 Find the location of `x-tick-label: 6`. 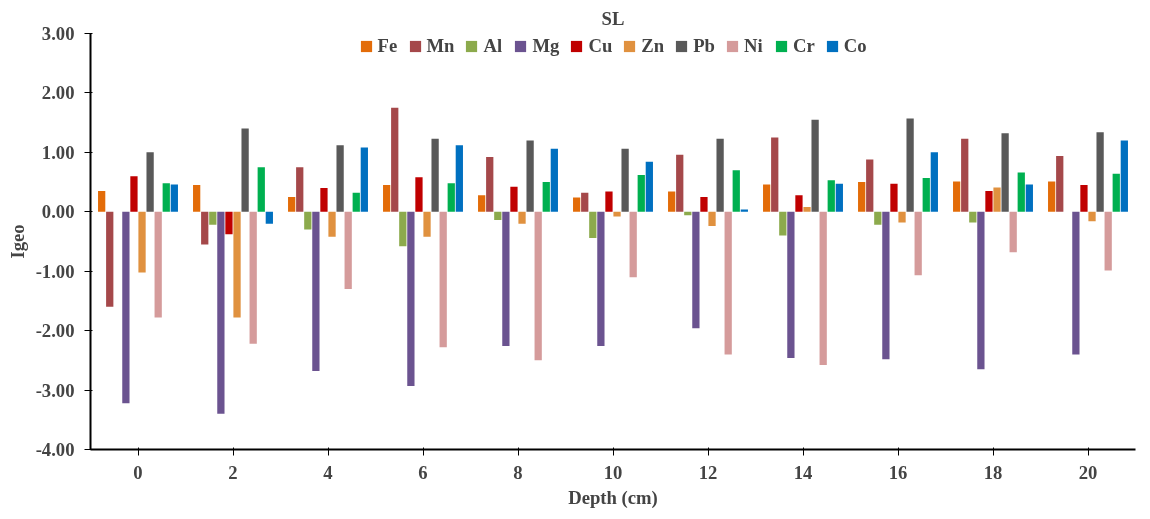

x-tick-label: 6 is located at coordinates (423, 472).